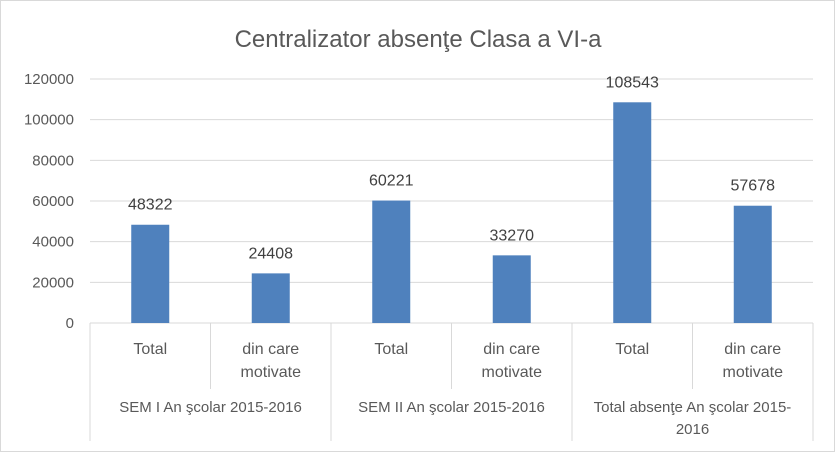 The height and width of the screenshot is (452, 835). What do you see at coordinates (692, 429) in the screenshot?
I see `group-label: 2016` at bounding box center [692, 429].